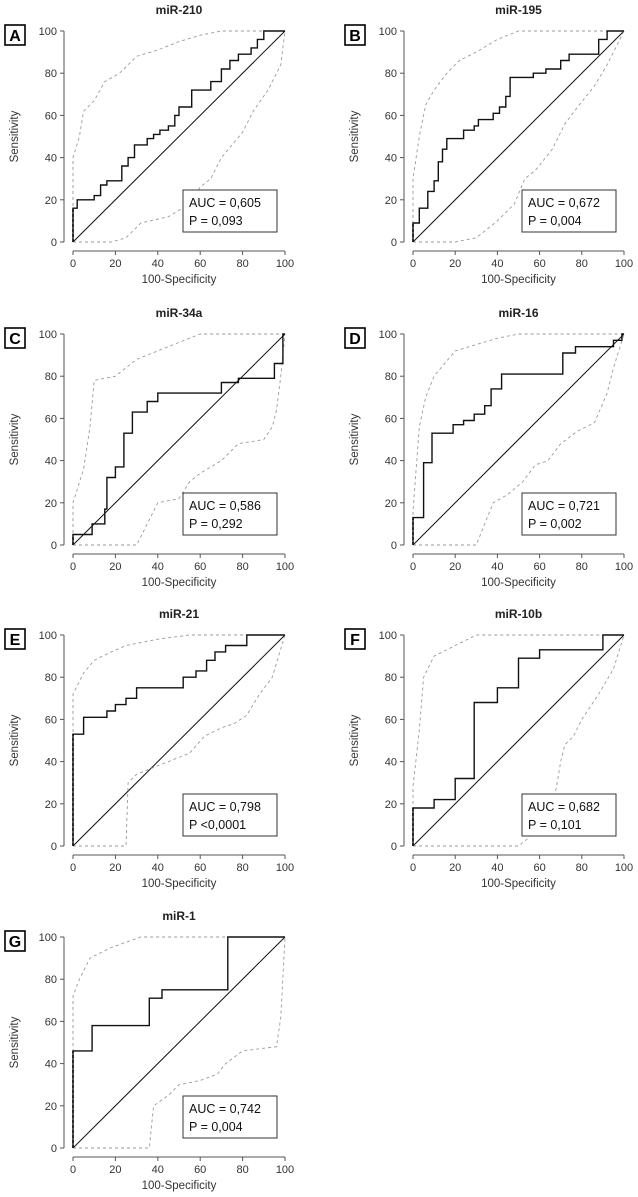  What do you see at coordinates (518, 614) in the screenshot?
I see `chart-title: miR-10b` at bounding box center [518, 614].